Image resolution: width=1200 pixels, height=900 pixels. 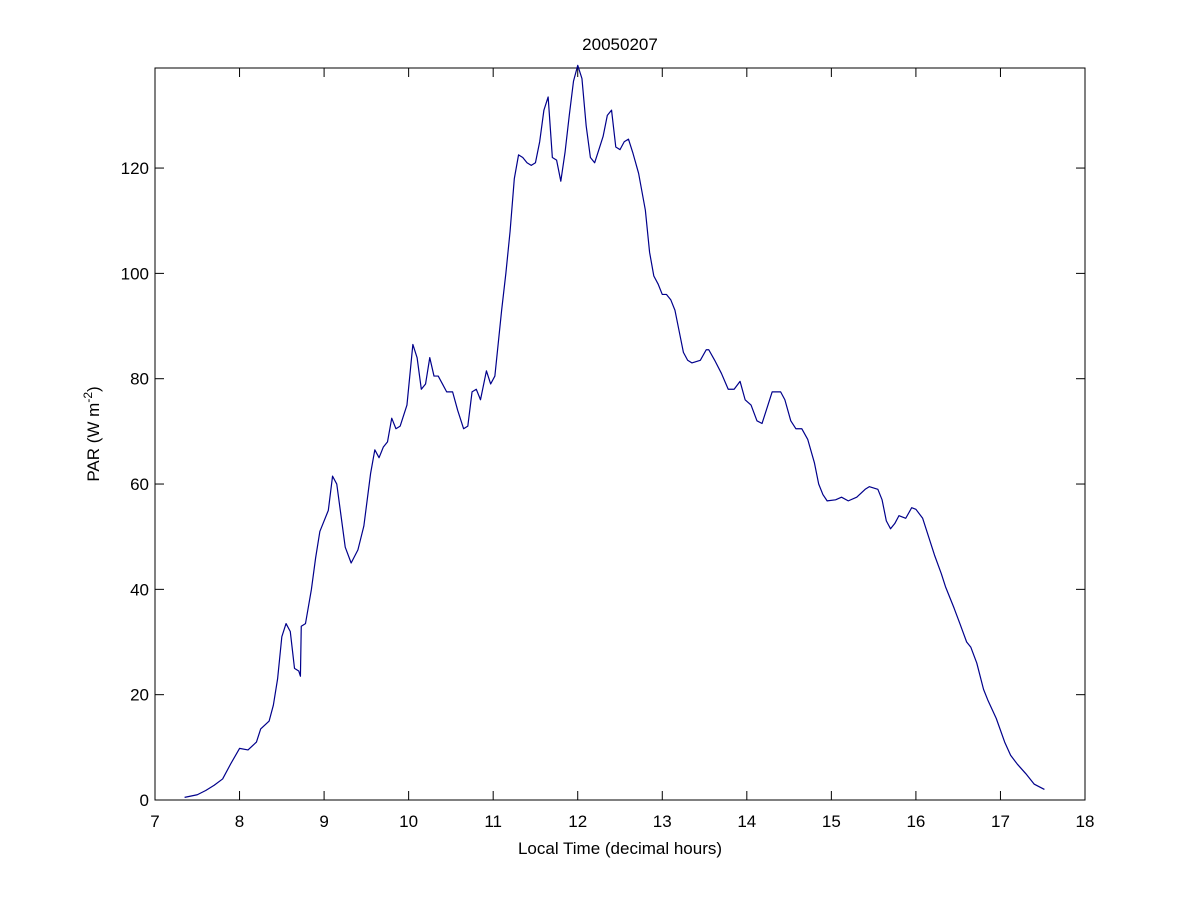 What do you see at coordinates (93, 389) in the screenshot?
I see `y-label-end: )` at bounding box center [93, 389].